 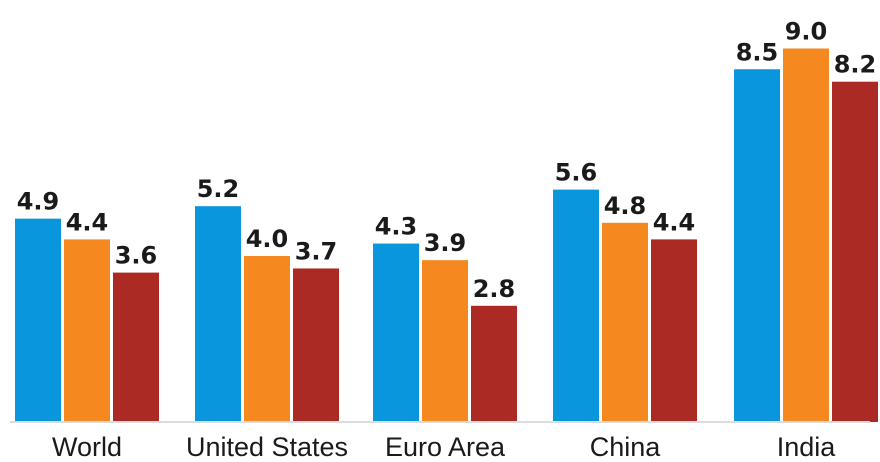 I want to click on category-label-united-states: United States, so click(x=267, y=447).